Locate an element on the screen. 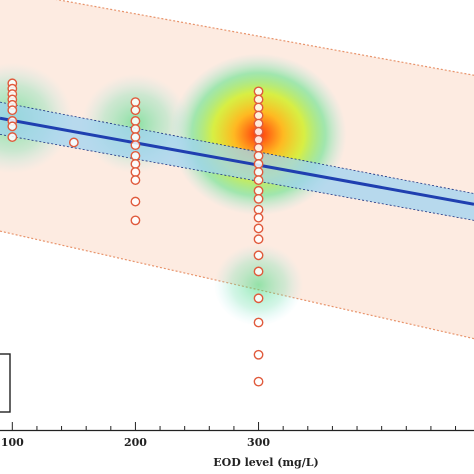 The height and width of the screenshot is (474, 474). legend-box is located at coordinates (5, 383).